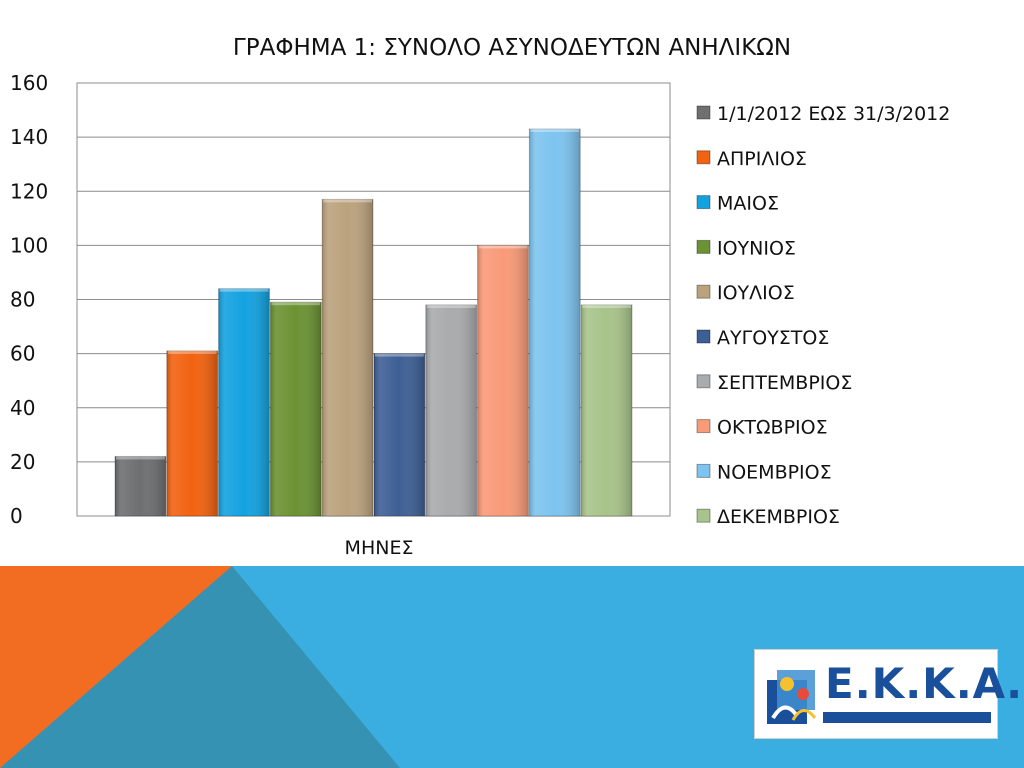 The width and height of the screenshot is (1024, 768). Describe the element at coordinates (833, 114) in the screenshot. I see `legend-label: 1/1/2012 ΕΩΣ 31/3/2012` at that location.